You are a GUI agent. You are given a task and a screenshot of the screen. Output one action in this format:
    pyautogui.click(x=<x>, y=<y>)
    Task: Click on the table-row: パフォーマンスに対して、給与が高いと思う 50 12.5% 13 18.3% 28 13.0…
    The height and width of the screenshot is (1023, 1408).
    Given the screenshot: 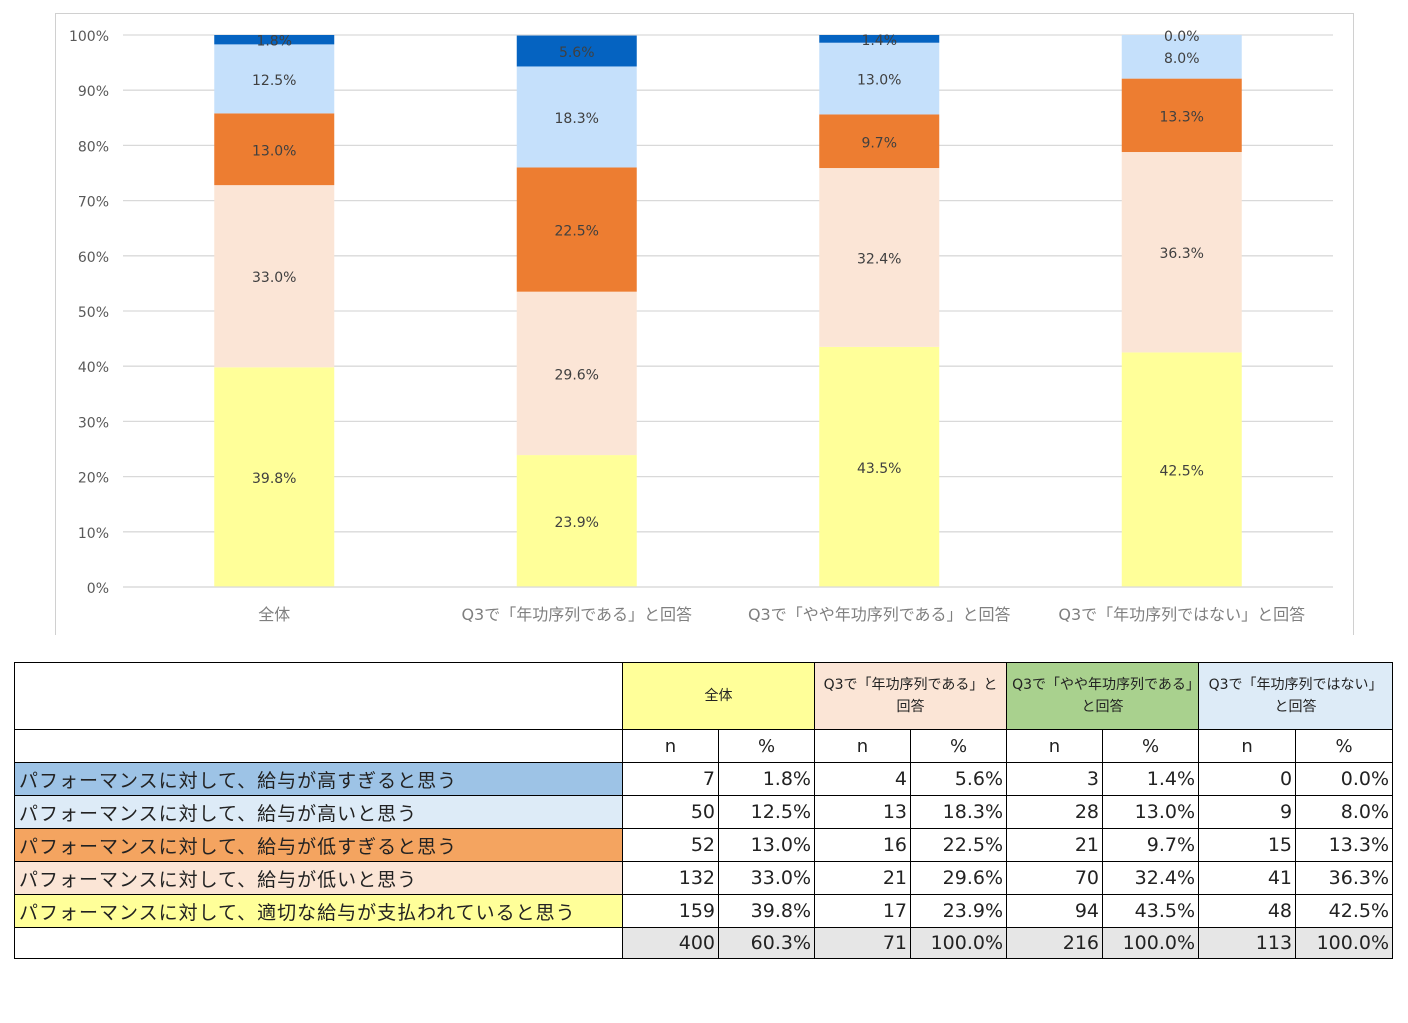 What is the action you would take?
    pyautogui.click(x=704, y=812)
    